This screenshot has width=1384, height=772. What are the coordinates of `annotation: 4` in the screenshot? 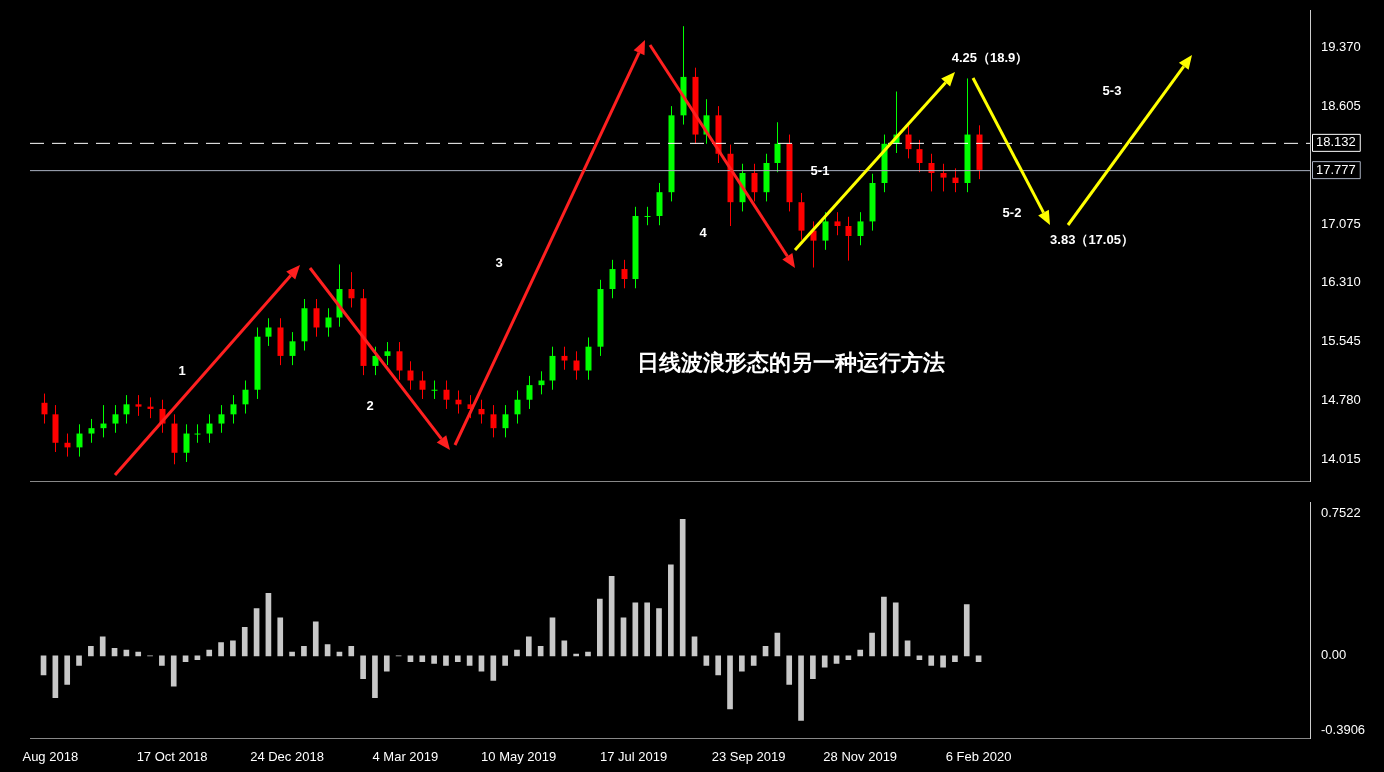 It's located at (703, 232).